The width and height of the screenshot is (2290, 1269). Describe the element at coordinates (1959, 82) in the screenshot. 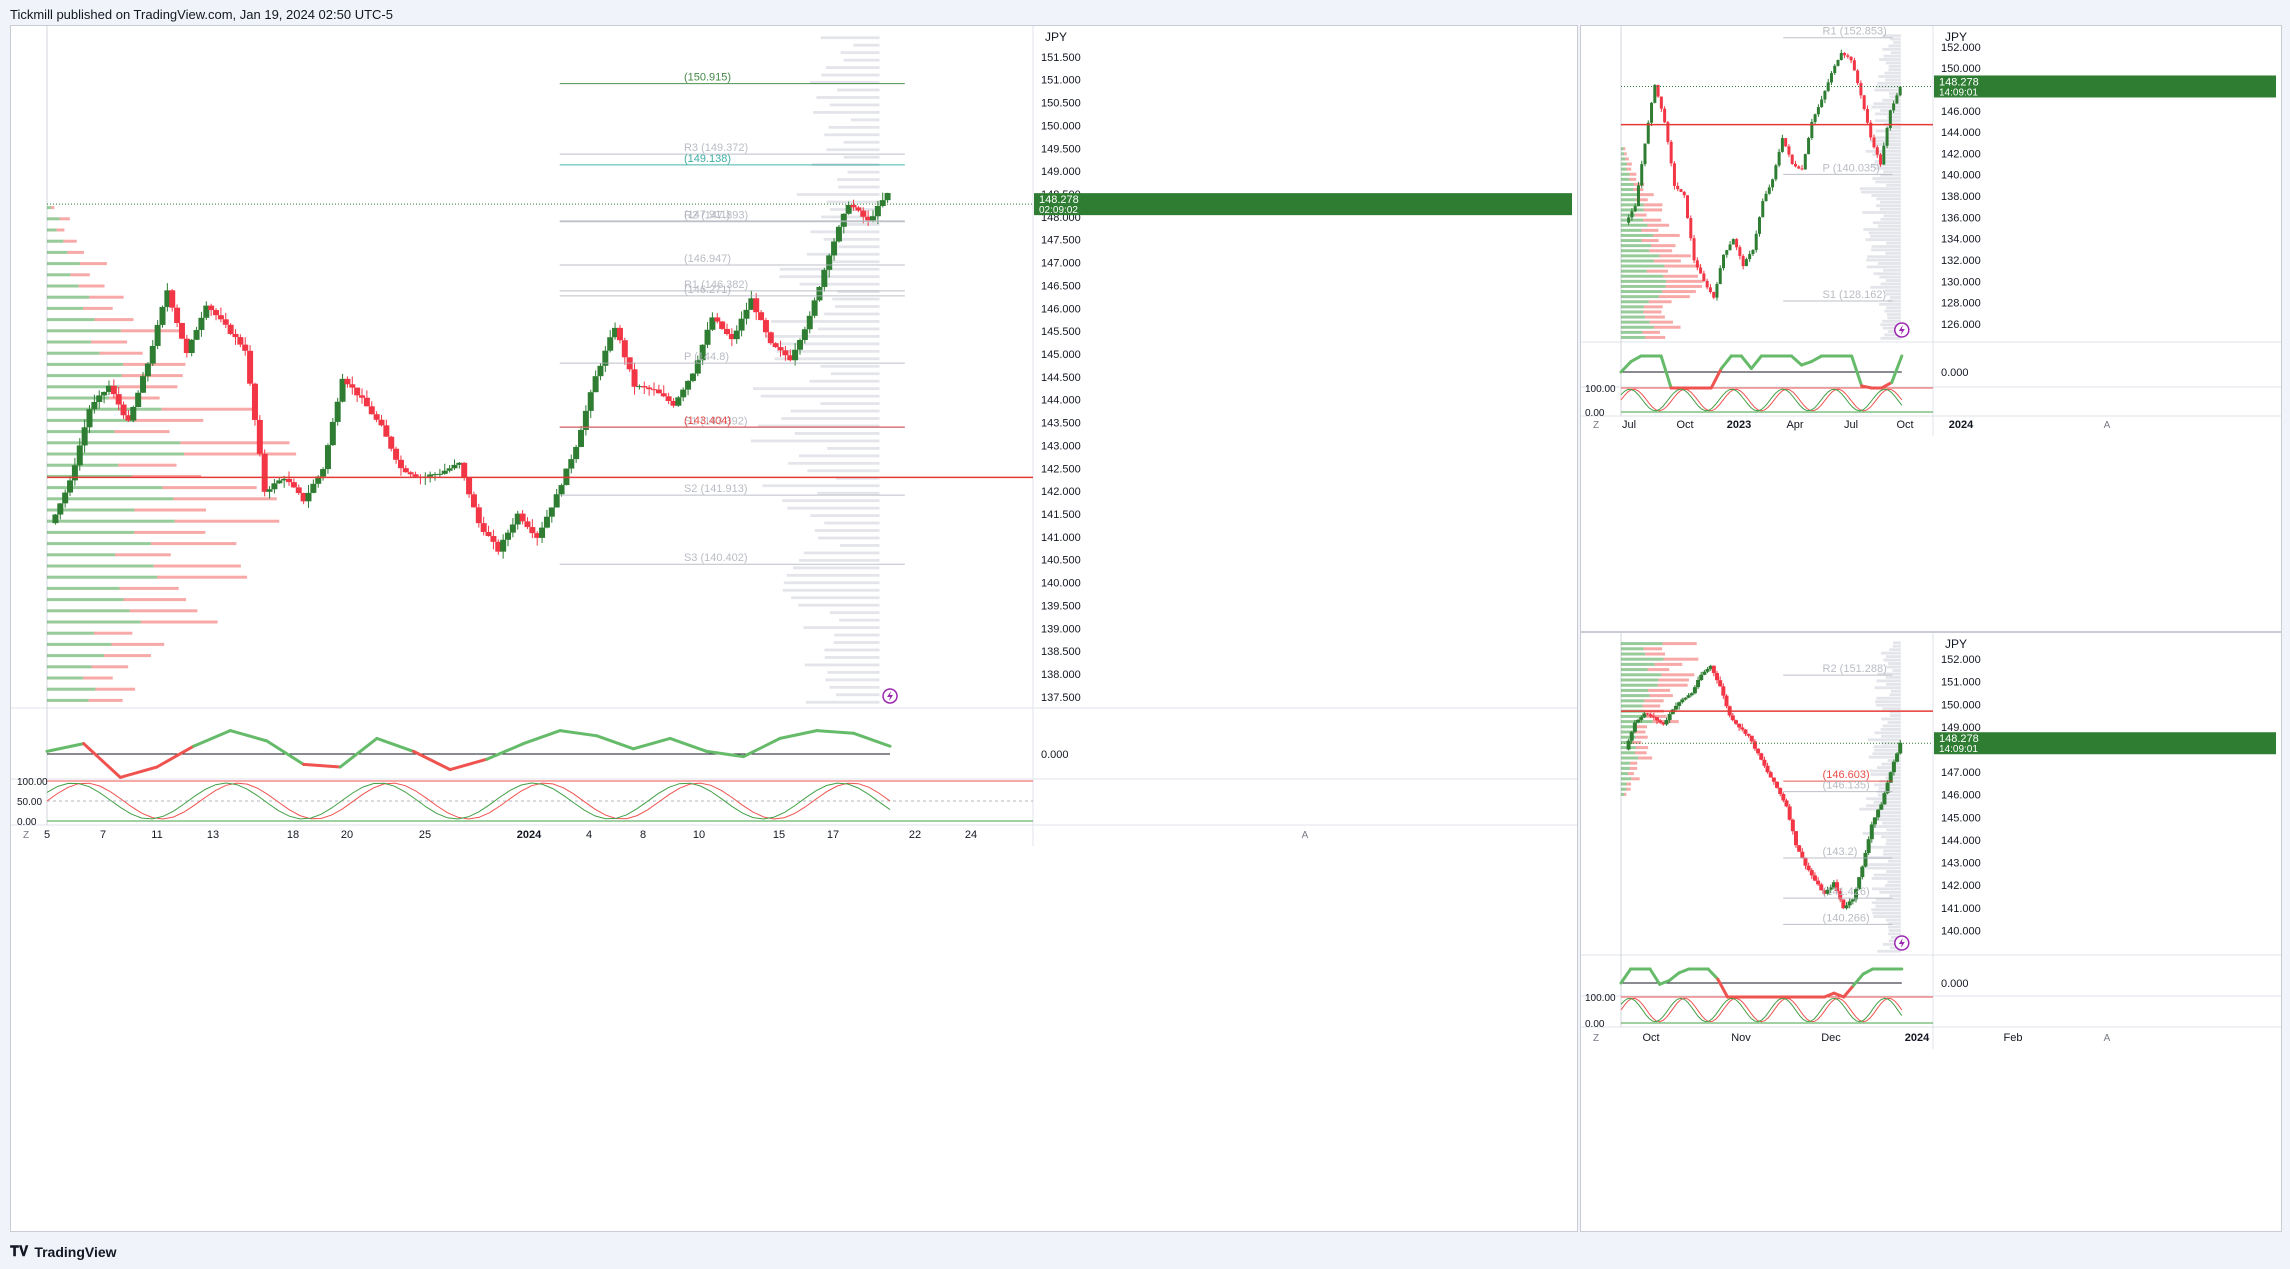

I see `last-price-value: 148.278` at that location.